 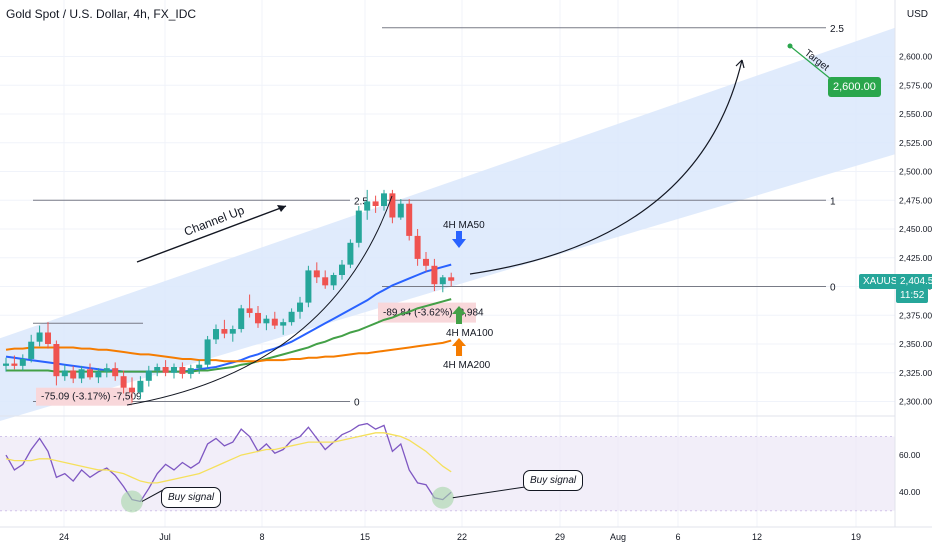 What do you see at coordinates (833, 201) in the screenshot?
I see `fib-b-one-label: 1` at bounding box center [833, 201].